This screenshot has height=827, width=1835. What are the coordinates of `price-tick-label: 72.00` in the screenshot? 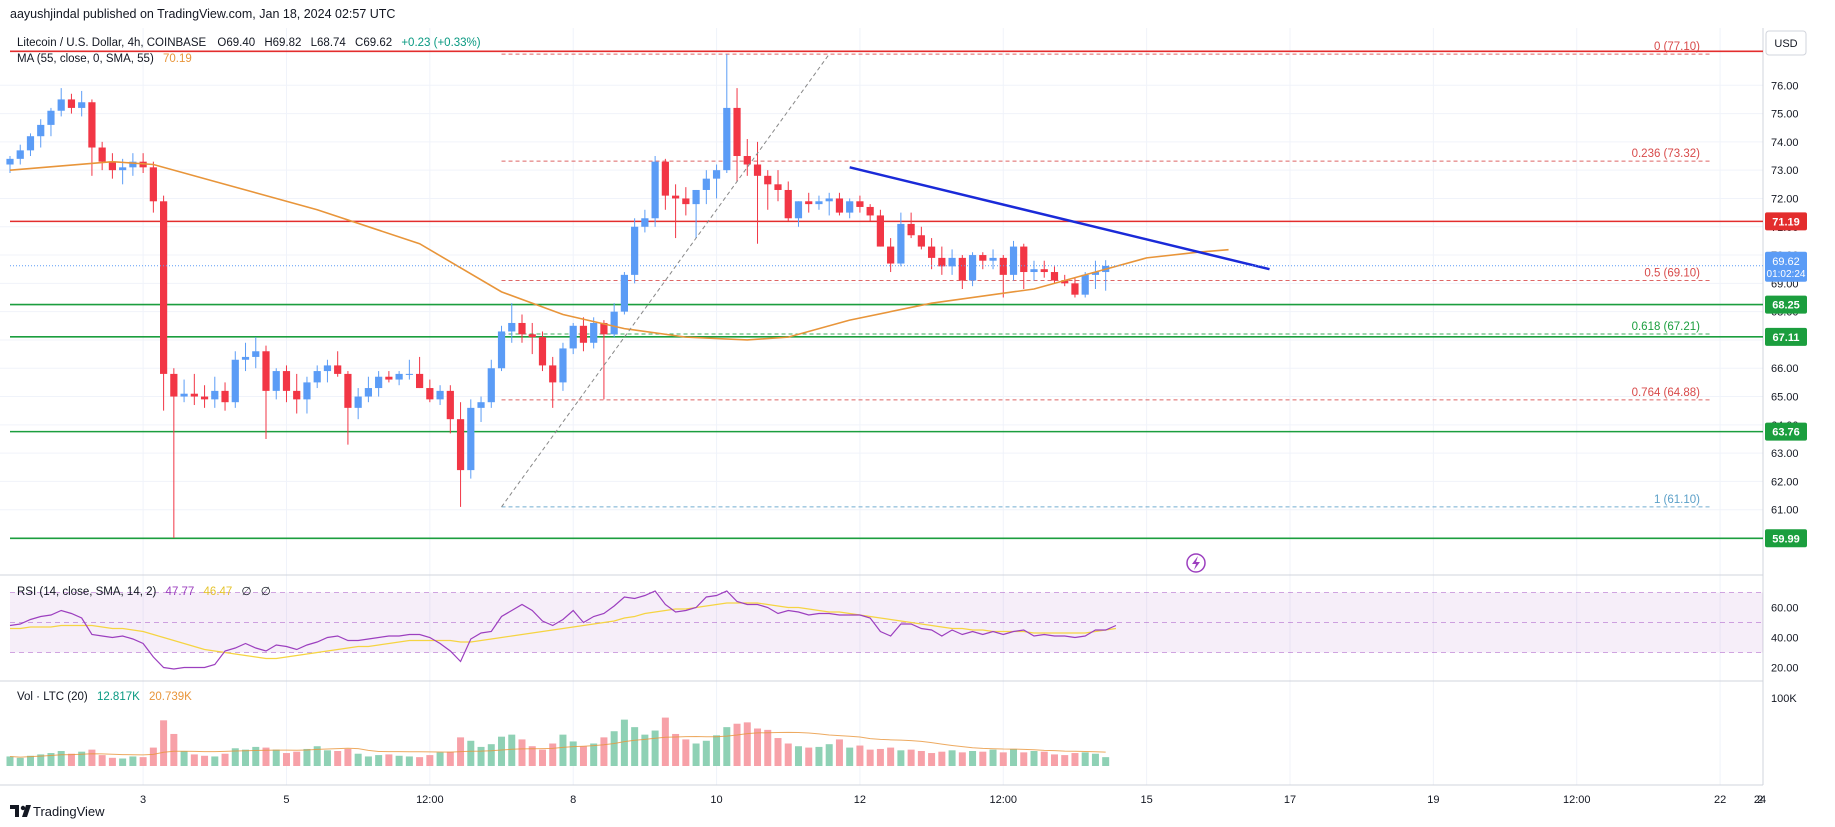 It's located at (1785, 199).